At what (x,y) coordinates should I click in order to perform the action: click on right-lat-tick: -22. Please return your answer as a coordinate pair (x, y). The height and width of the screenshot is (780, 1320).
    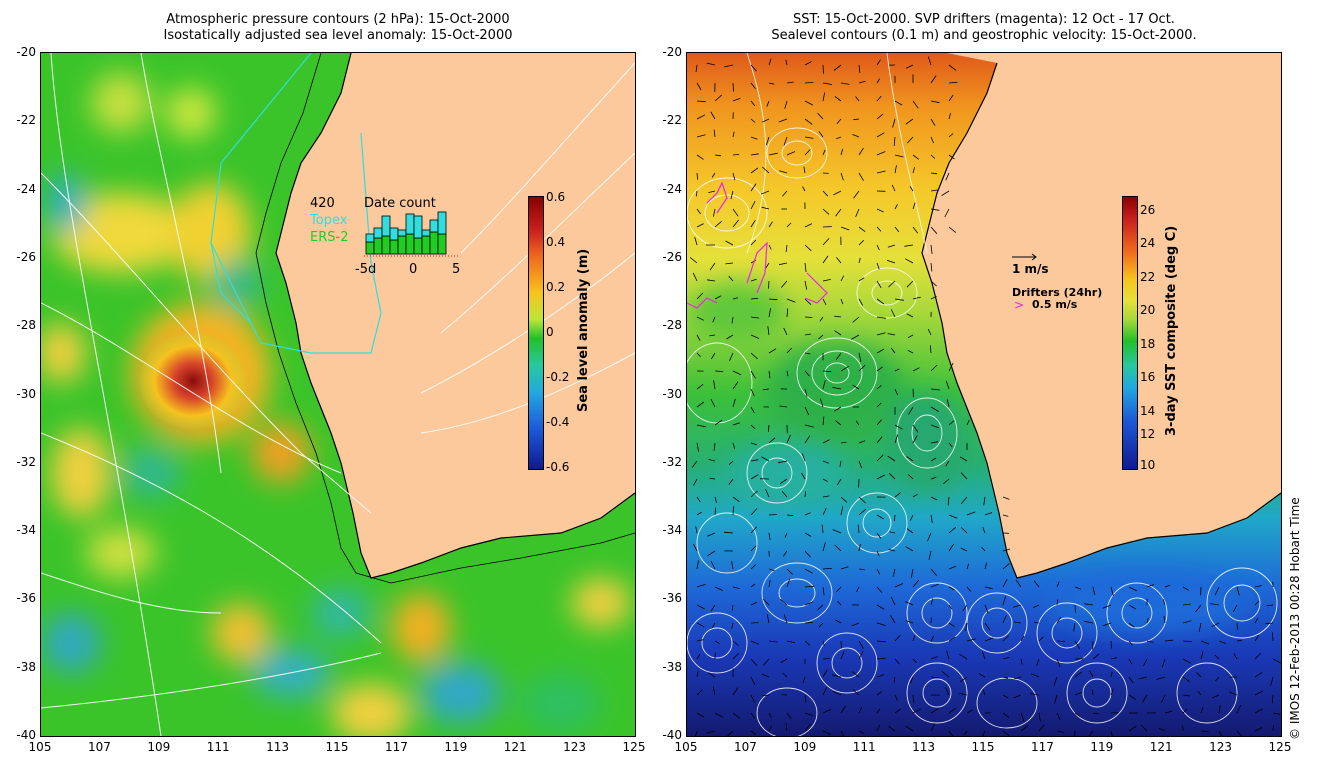
    Looking at the image, I should click on (672, 120).